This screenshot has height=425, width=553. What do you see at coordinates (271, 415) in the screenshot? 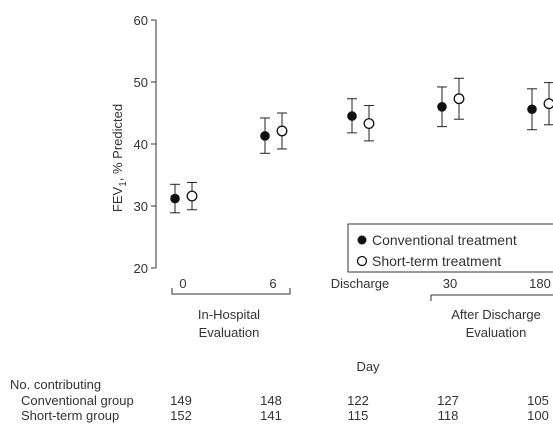
I see `contributing-value-row1-1: 141` at bounding box center [271, 415].